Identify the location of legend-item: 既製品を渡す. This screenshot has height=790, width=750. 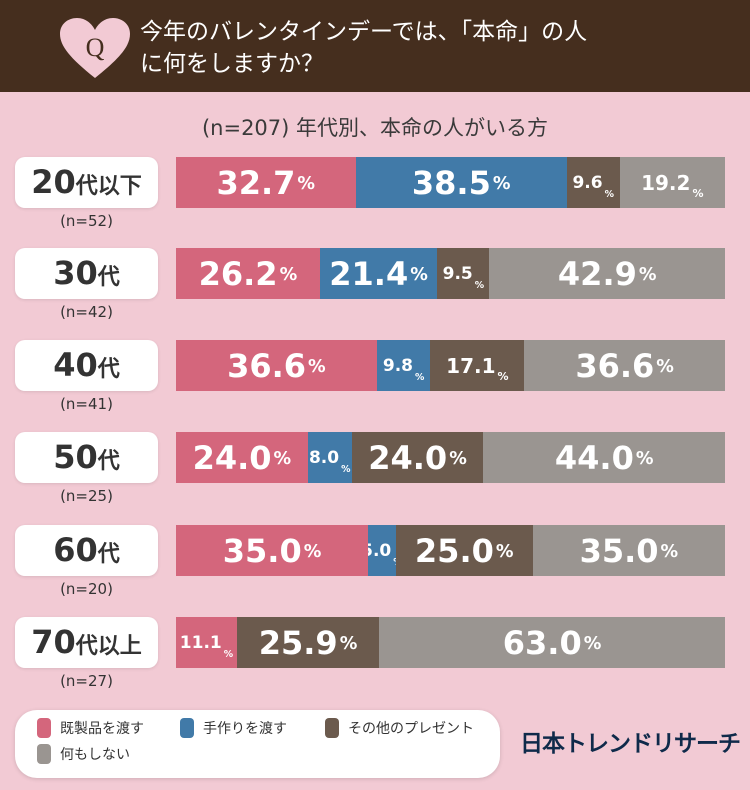
(90, 728).